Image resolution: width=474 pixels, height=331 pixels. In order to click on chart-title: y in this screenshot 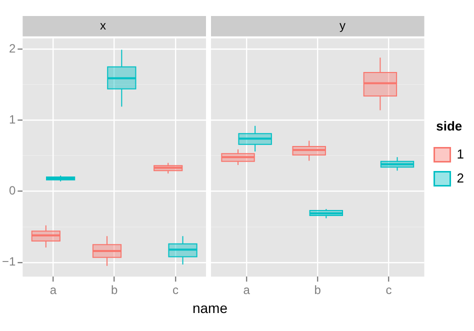, I will do `click(343, 25)`.